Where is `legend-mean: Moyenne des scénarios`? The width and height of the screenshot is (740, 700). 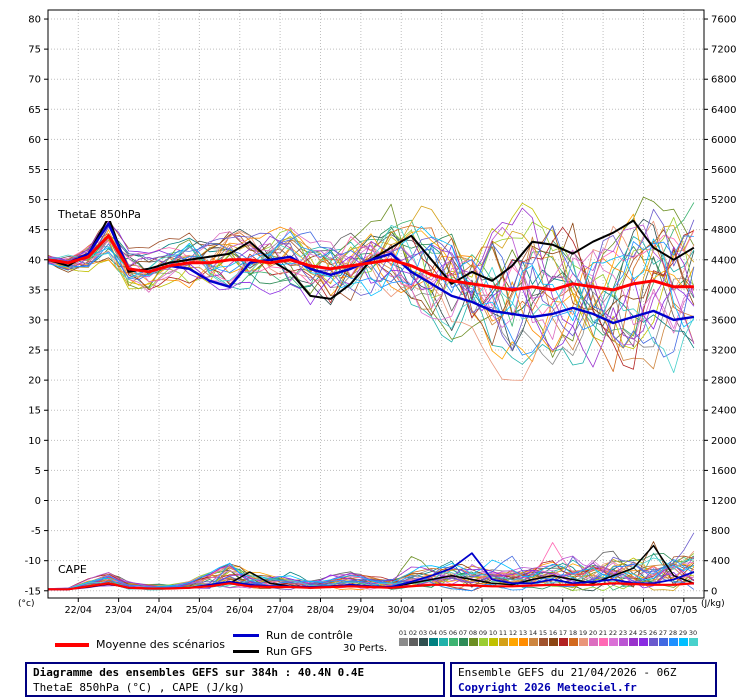 legend-mean: Moyenne des scénarios is located at coordinates (140, 644).